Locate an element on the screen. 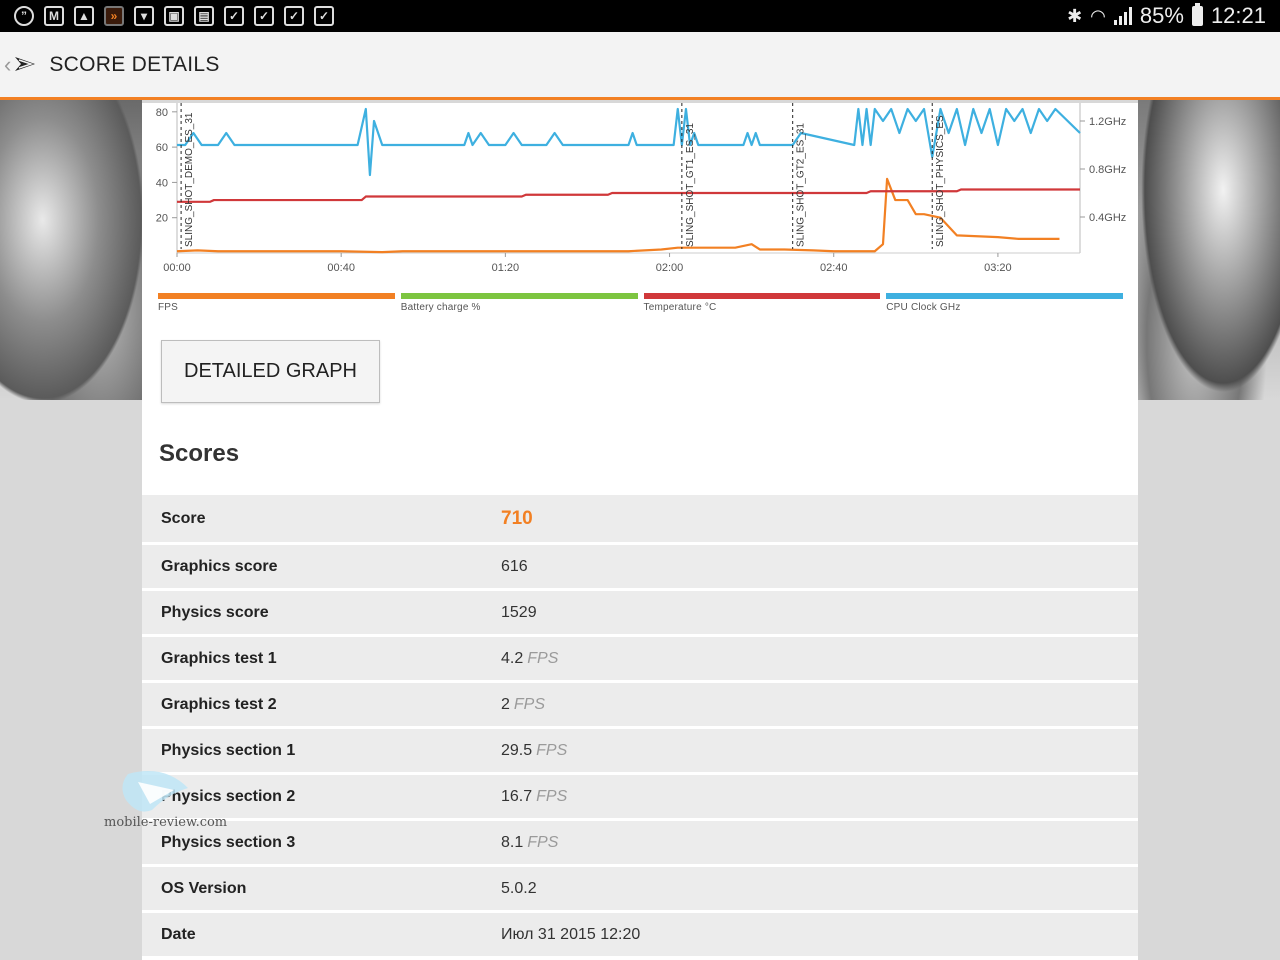 This screenshot has height=960, width=1280. score-label: OS Version is located at coordinates (204, 888).